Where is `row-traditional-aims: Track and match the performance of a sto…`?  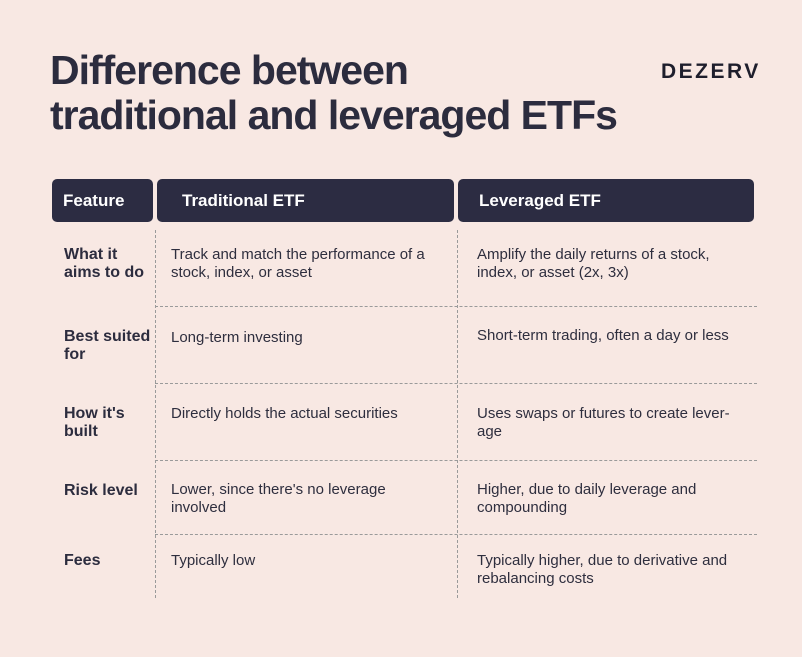
row-traditional-aims: Track and match the performance of a sto… is located at coordinates (298, 263).